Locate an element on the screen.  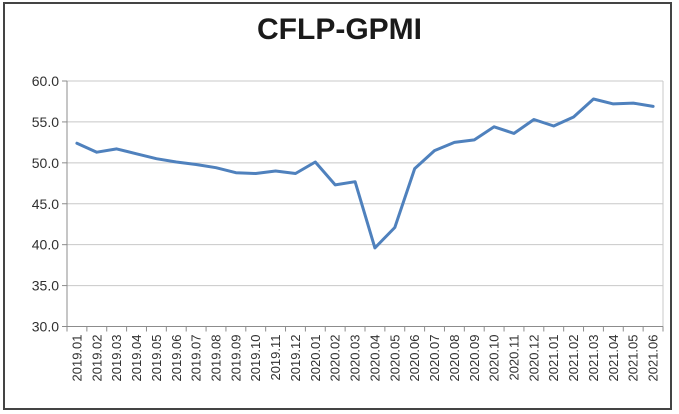
x-axis-tick-label: 2020.02 is located at coordinates (335, 358).